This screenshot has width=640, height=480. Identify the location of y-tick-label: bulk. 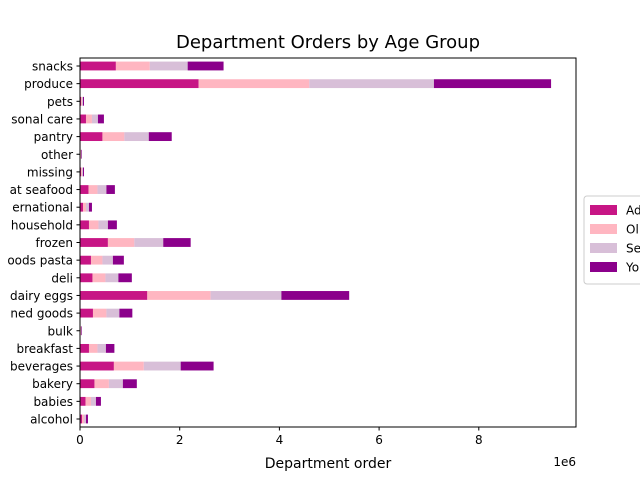
(60, 331).